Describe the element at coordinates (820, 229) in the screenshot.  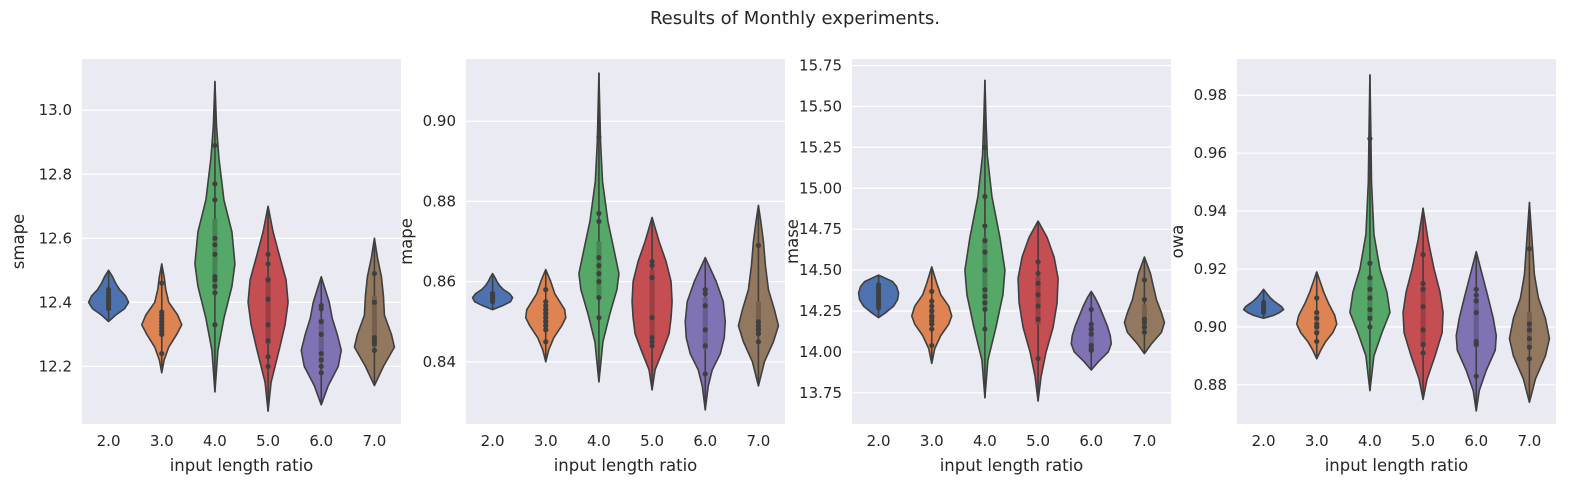
I see `y-tick-label: 14.75` at that location.